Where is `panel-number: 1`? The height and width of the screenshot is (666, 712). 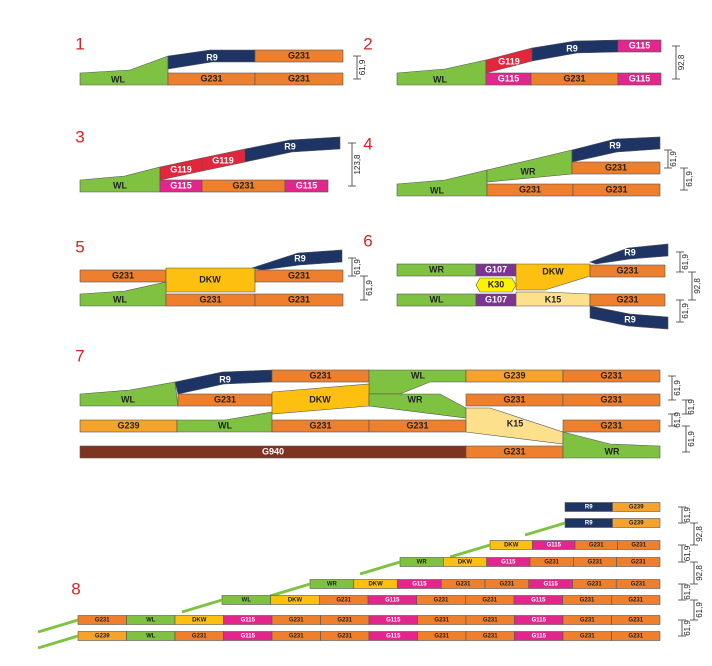 panel-number: 1 is located at coordinates (79, 43).